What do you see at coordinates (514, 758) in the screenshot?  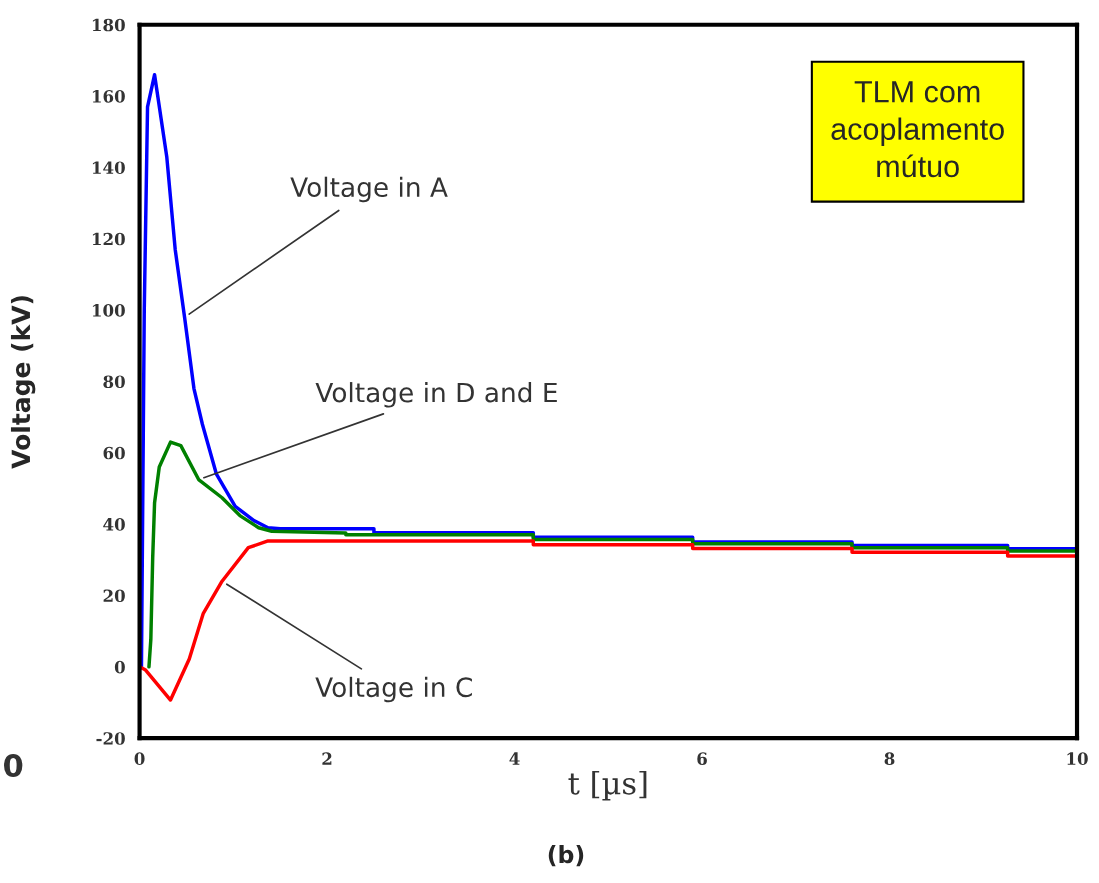 I see `x-tick-label: 4` at bounding box center [514, 758].